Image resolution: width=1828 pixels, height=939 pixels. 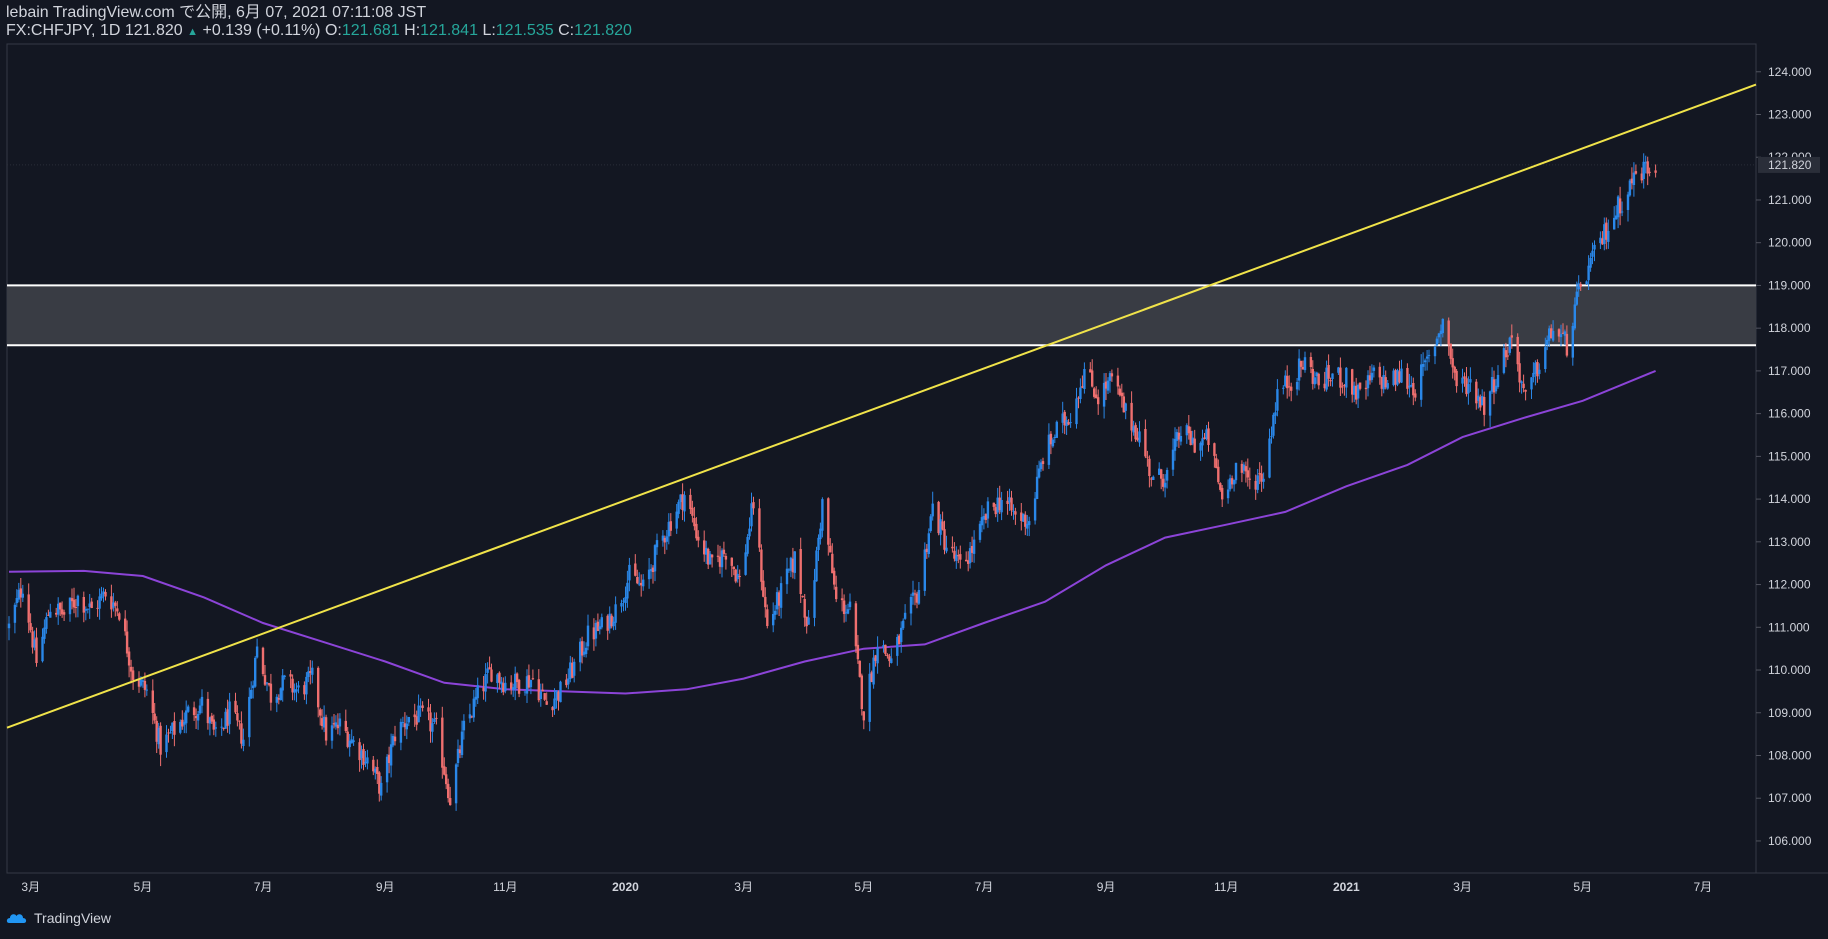 I want to click on price-tick-label: 117.000, so click(x=1789, y=371).